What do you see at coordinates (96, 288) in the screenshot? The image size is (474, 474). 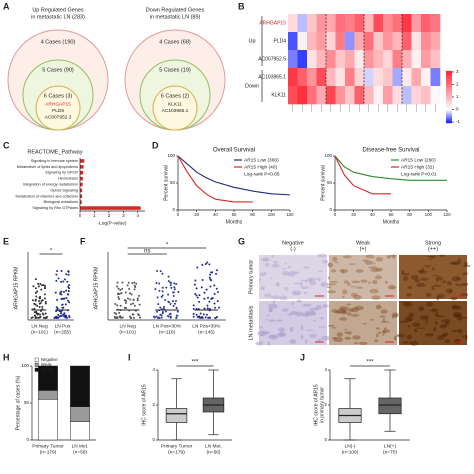 I see `y-axis-label: ARHGAP15 RPKM` at bounding box center [96, 288].